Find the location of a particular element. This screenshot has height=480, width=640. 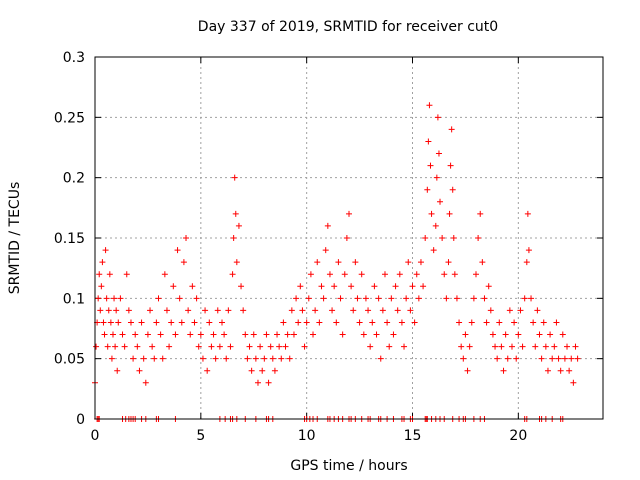

y-tick-label: 0.2 is located at coordinates (74, 179).